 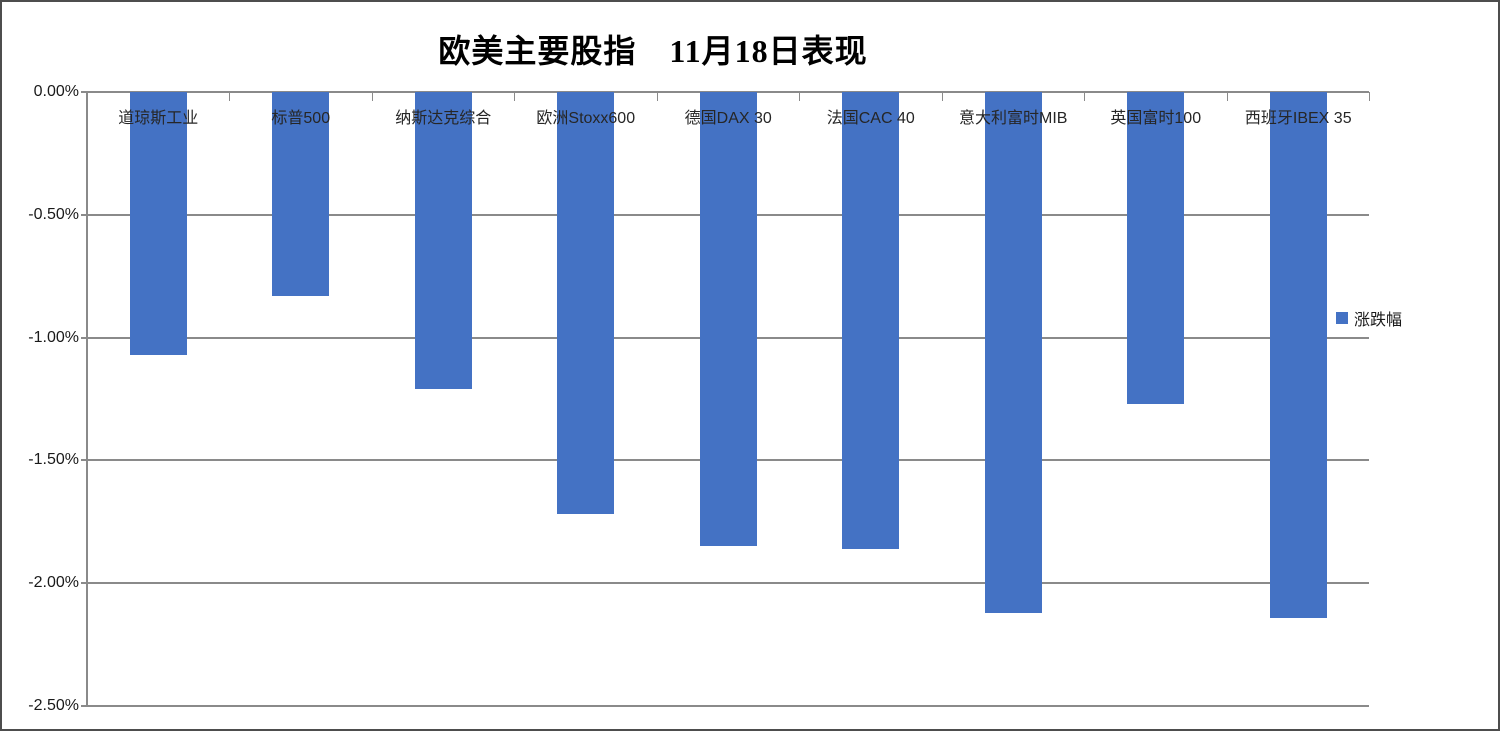 I want to click on legend: 涨跌幅, so click(x=1369, y=318).